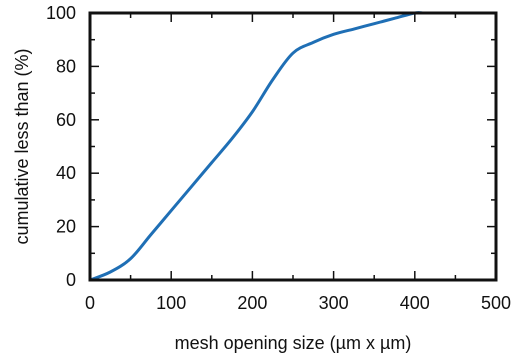  Describe the element at coordinates (66, 66) in the screenshot. I see `y-tick-label: 80` at that location.